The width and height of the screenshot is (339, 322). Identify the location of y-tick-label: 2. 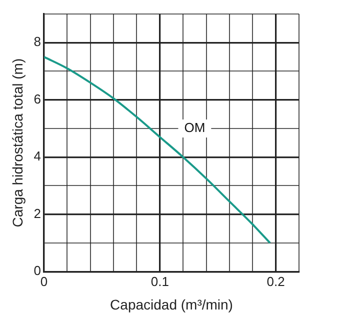
(38, 213).